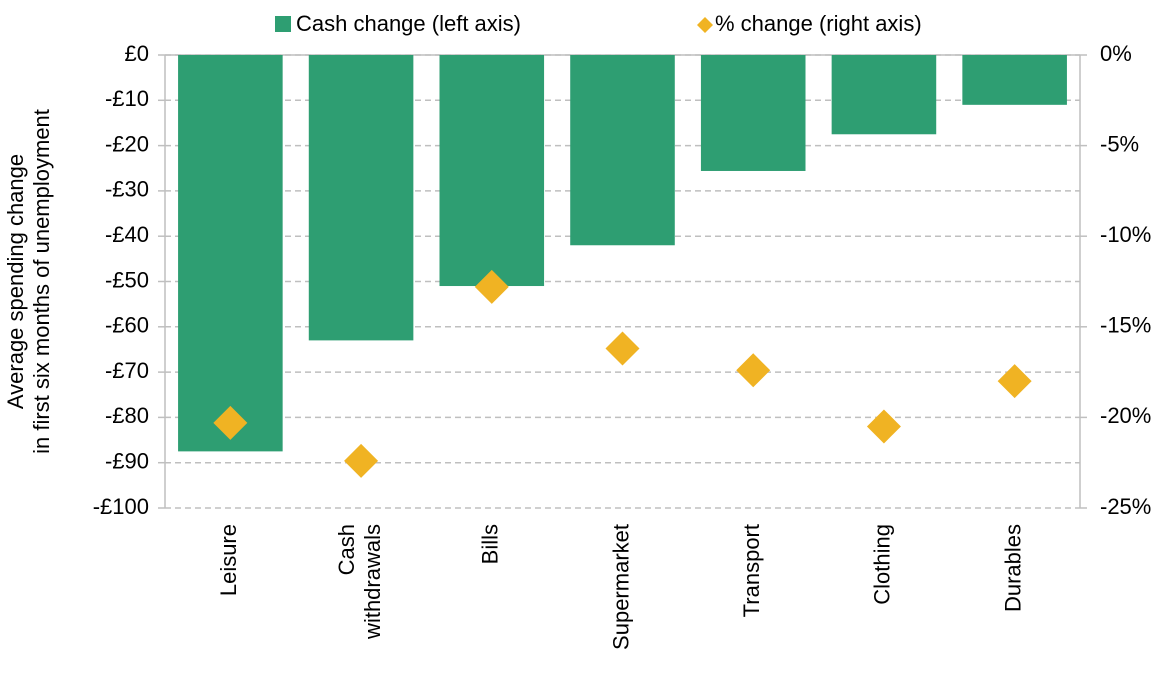 The height and width of the screenshot is (683, 1171). Describe the element at coordinates (1125, 234) in the screenshot. I see `y2-tick-label: -10%` at that location.